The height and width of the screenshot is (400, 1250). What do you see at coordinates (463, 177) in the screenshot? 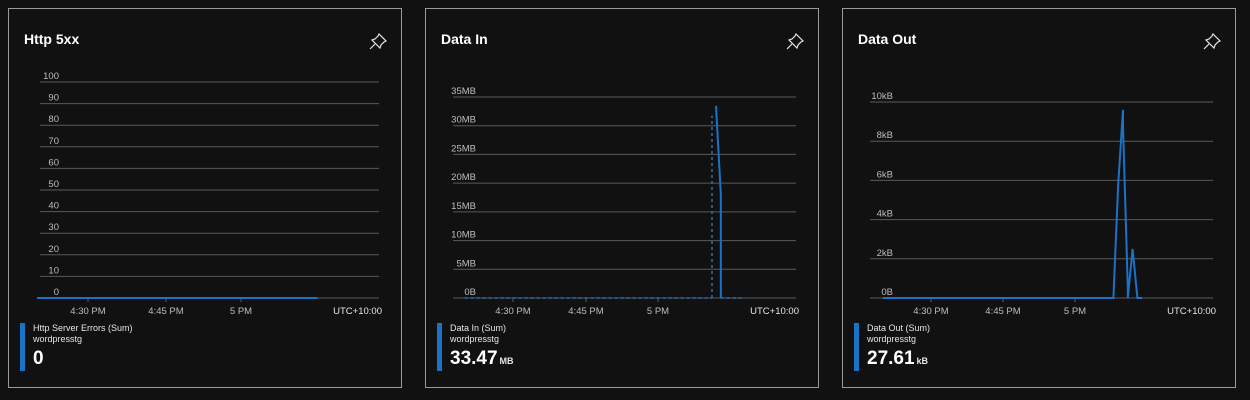
I see `y-tick-label: 20MB` at bounding box center [463, 177].